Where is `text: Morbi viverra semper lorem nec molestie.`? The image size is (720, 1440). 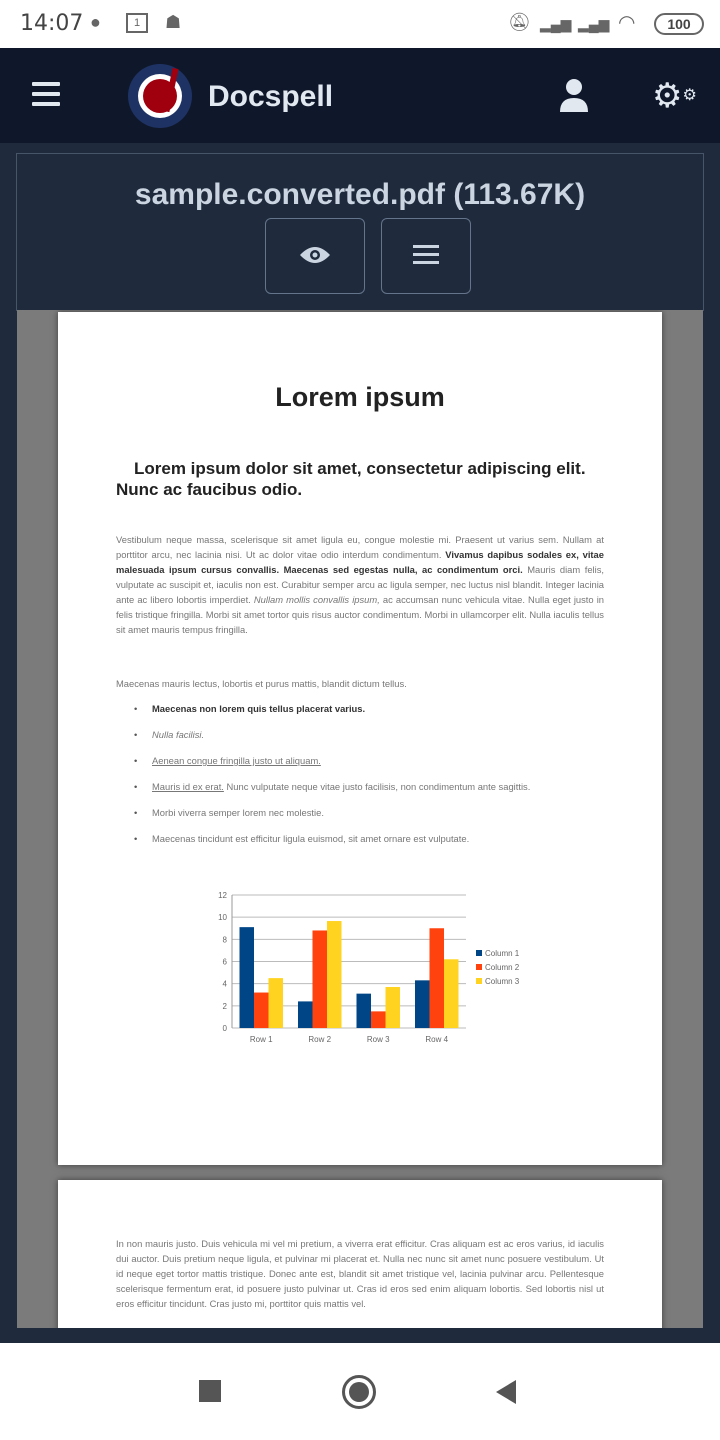 text: Morbi viverra semper lorem nec molestie. is located at coordinates (238, 812).